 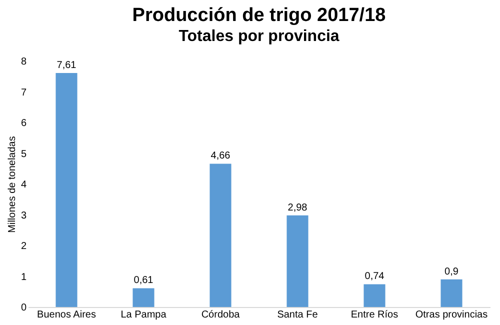 What do you see at coordinates (220, 315) in the screenshot?
I see `x-tick-label: Córdoba` at bounding box center [220, 315].